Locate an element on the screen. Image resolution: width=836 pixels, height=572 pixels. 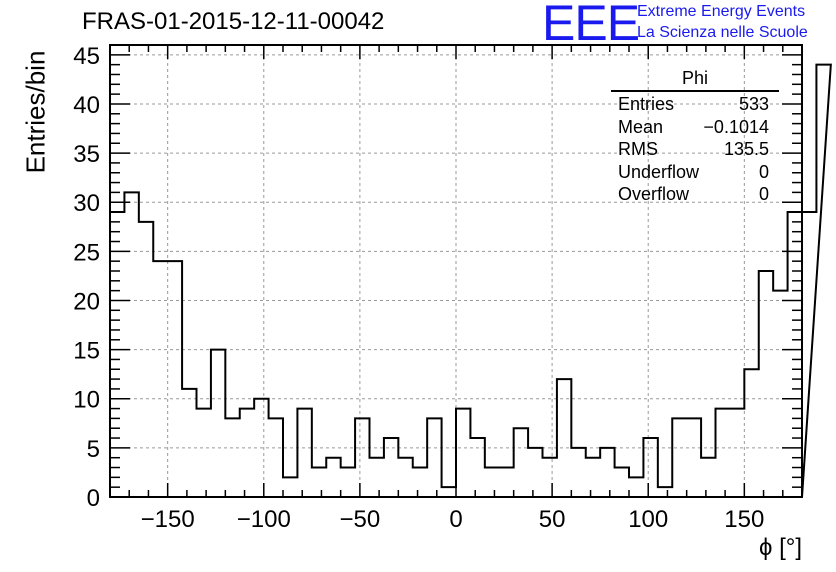
y-tick-label: 40 is located at coordinates (86, 105).